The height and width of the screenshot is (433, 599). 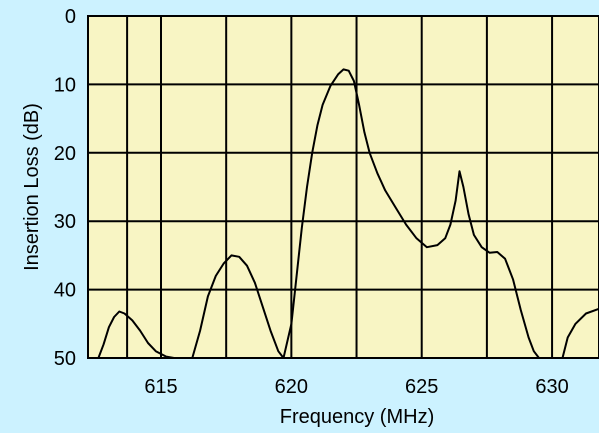 What do you see at coordinates (421, 387) in the screenshot?
I see `x-tick-label-2: 625` at bounding box center [421, 387].